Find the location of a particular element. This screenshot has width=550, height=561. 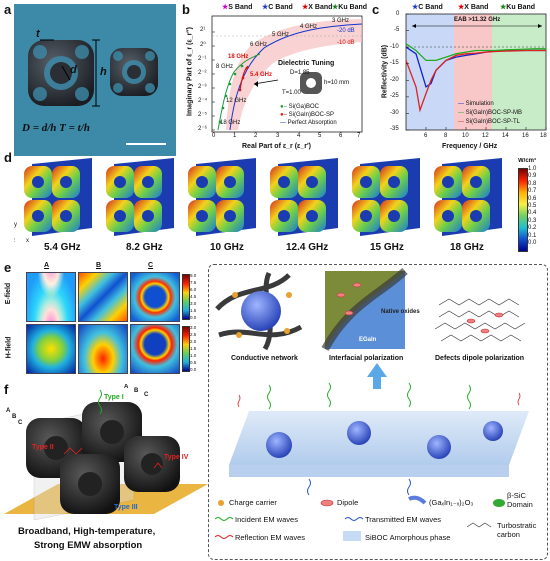

f-plane-b2: B is located at coordinates (136, 391).